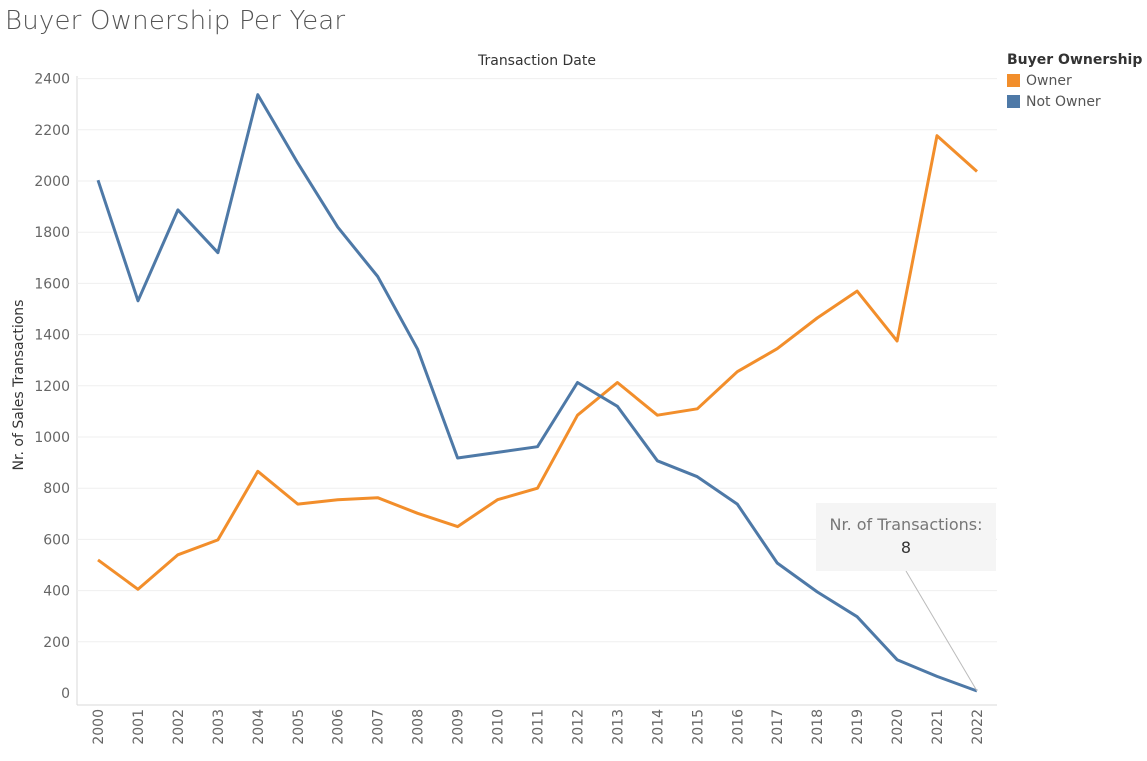  Describe the element at coordinates (1063, 101) in the screenshot. I see `legend-label-not-owner: Not Owner` at that location.